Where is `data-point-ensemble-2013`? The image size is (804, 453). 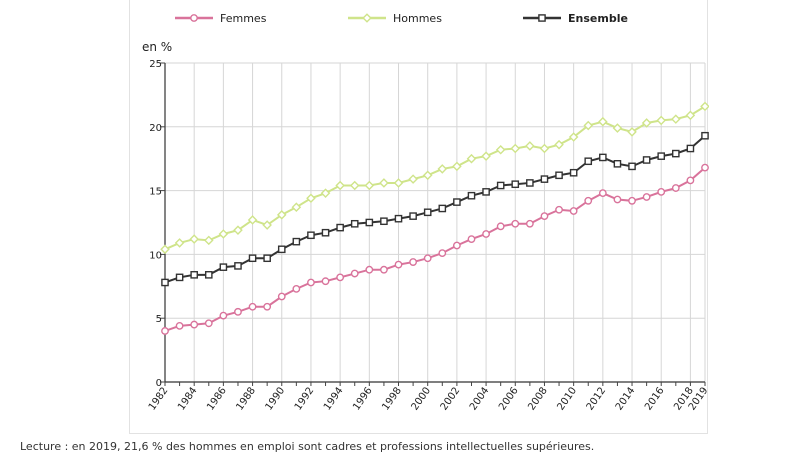
data-point-ensemble-2013 is located at coordinates (617, 164).